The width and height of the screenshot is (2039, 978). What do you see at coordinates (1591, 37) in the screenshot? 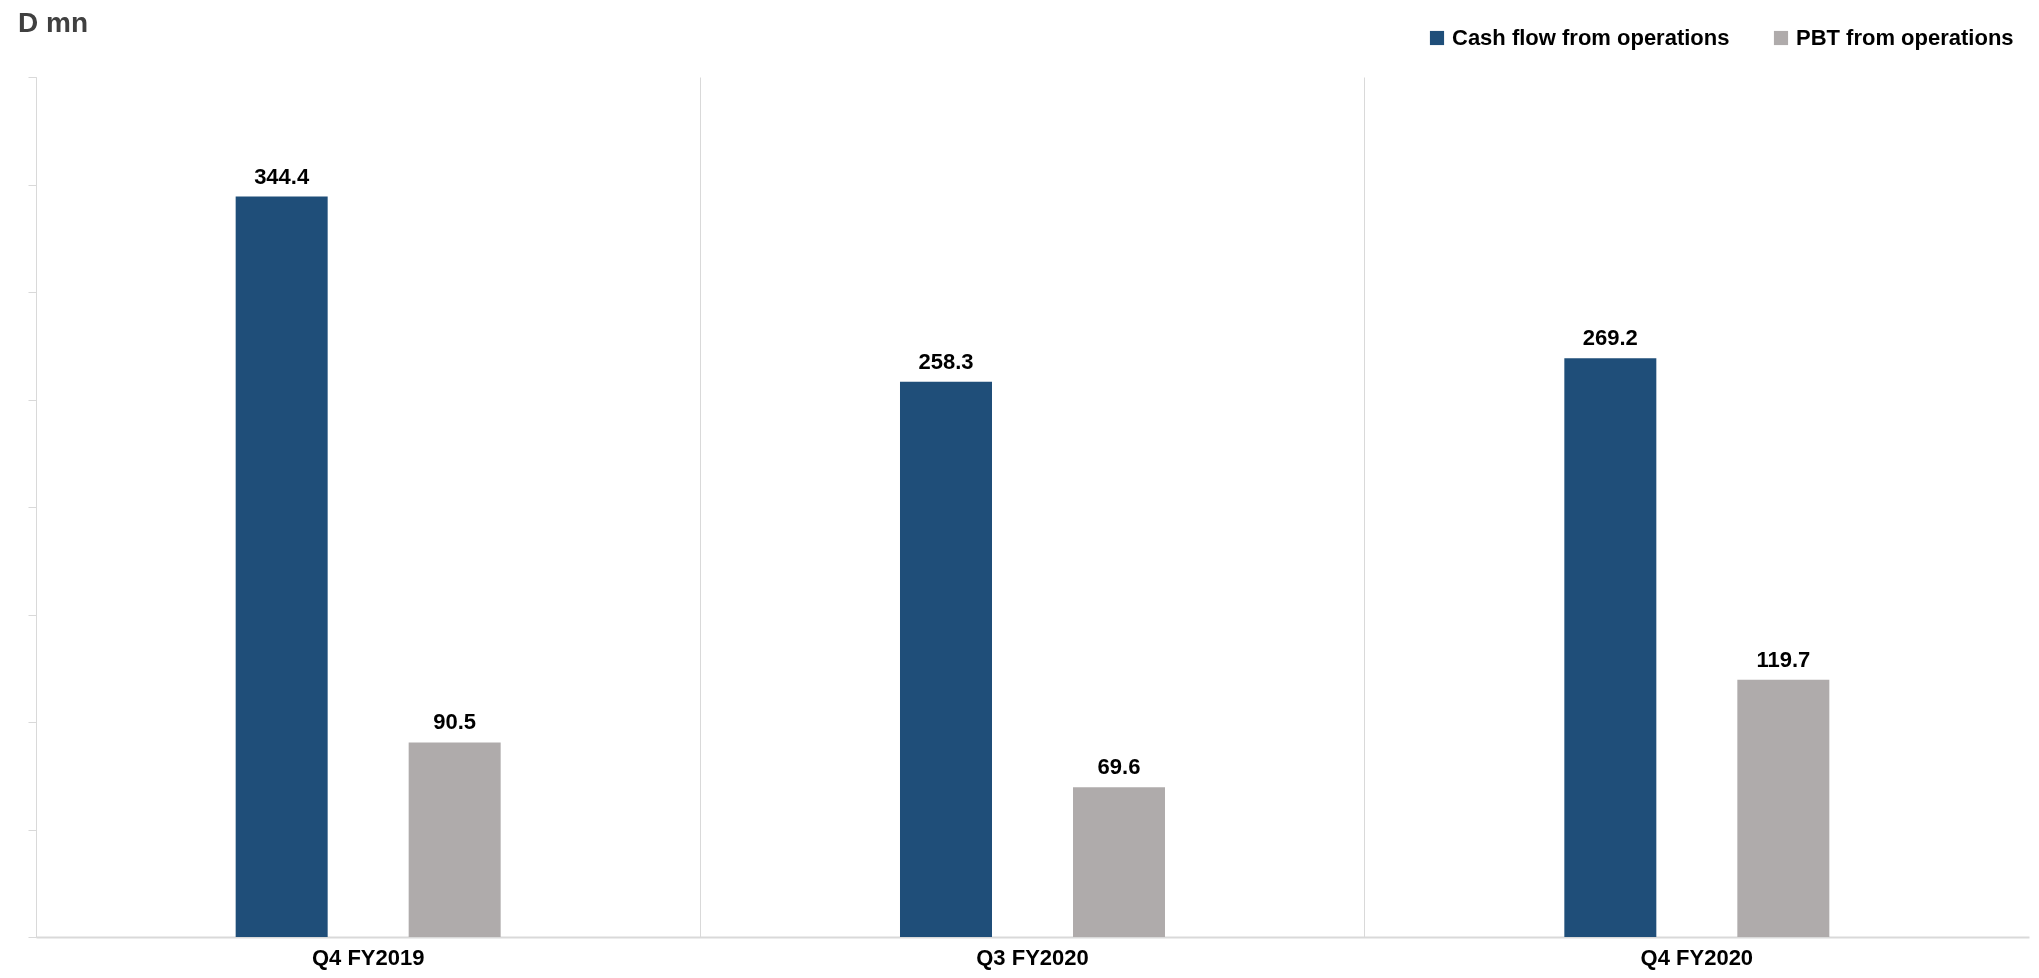
I see `legend-label: Cash flow from operations` at bounding box center [1591, 37].